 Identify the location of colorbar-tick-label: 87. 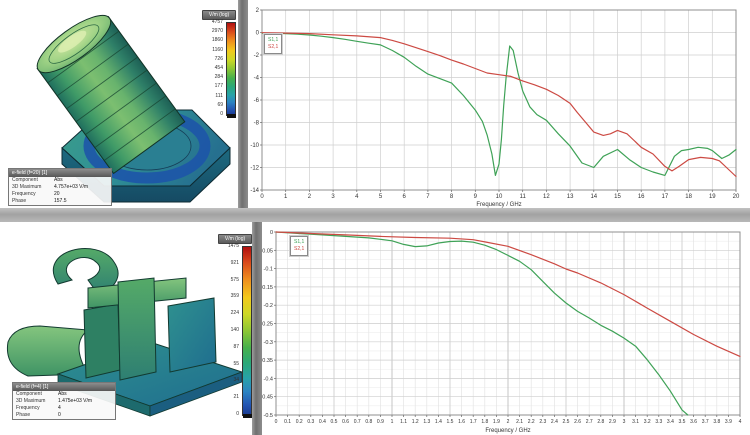
(236, 346).